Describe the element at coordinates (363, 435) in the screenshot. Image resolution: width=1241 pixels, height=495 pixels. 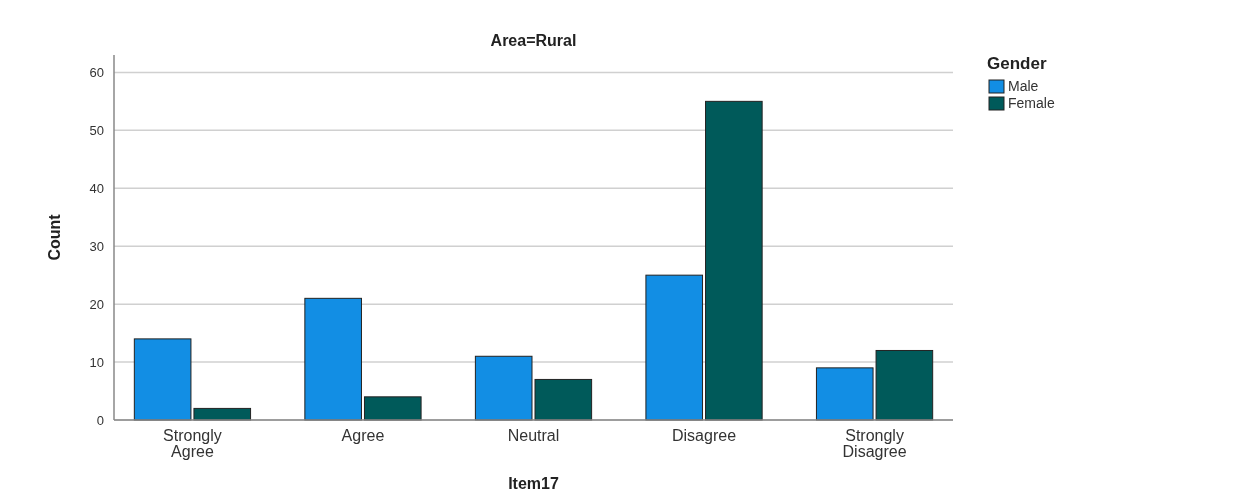
I see `x-tick-label: Agree` at that location.